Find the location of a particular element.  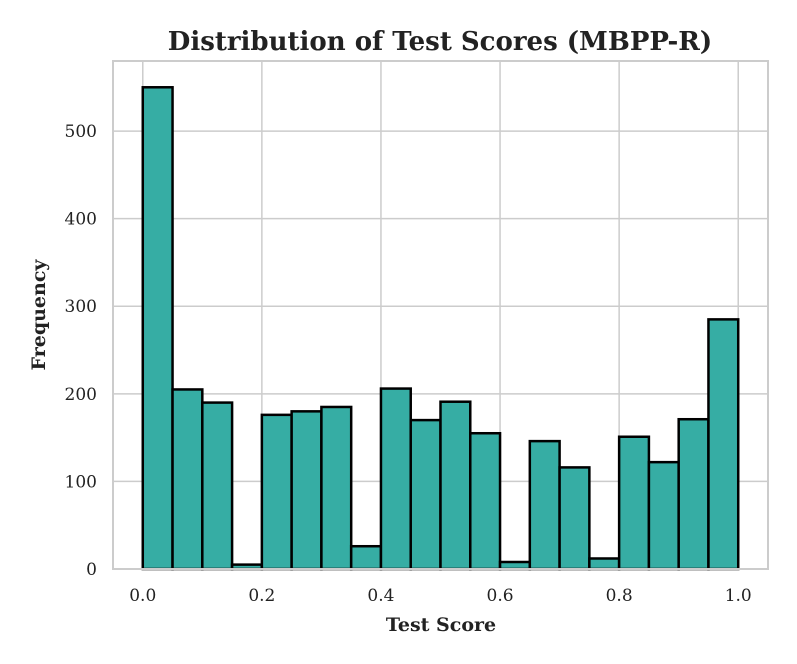

x-axis-label: Test Score is located at coordinates (441, 625).